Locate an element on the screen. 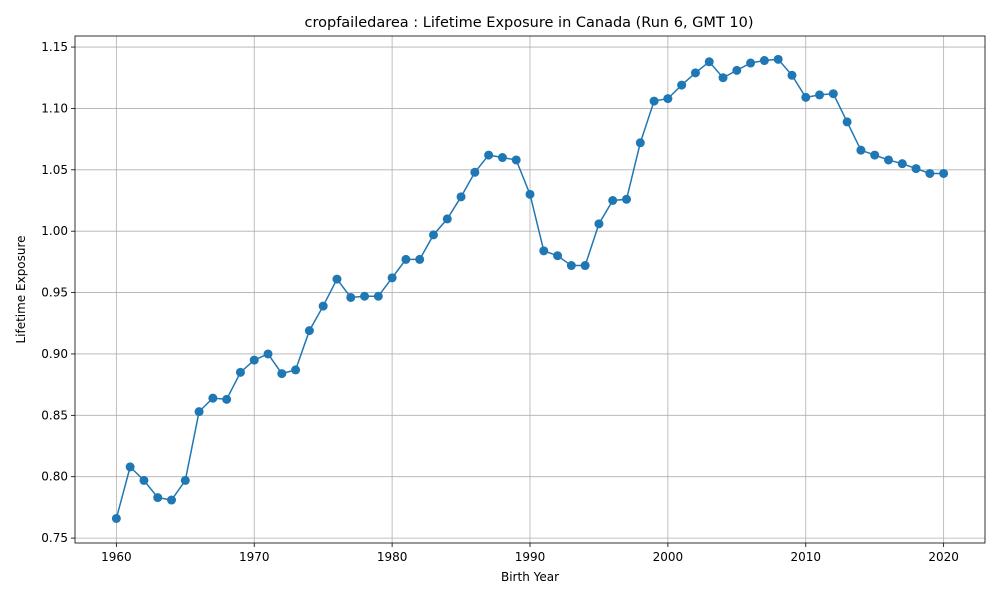 This screenshot has width=1000, height=600. y-axis: 0.75 0.80 0.85 0.90 0.95 1.00 1.05 1.10 1.15 is located at coordinates (58, 292).